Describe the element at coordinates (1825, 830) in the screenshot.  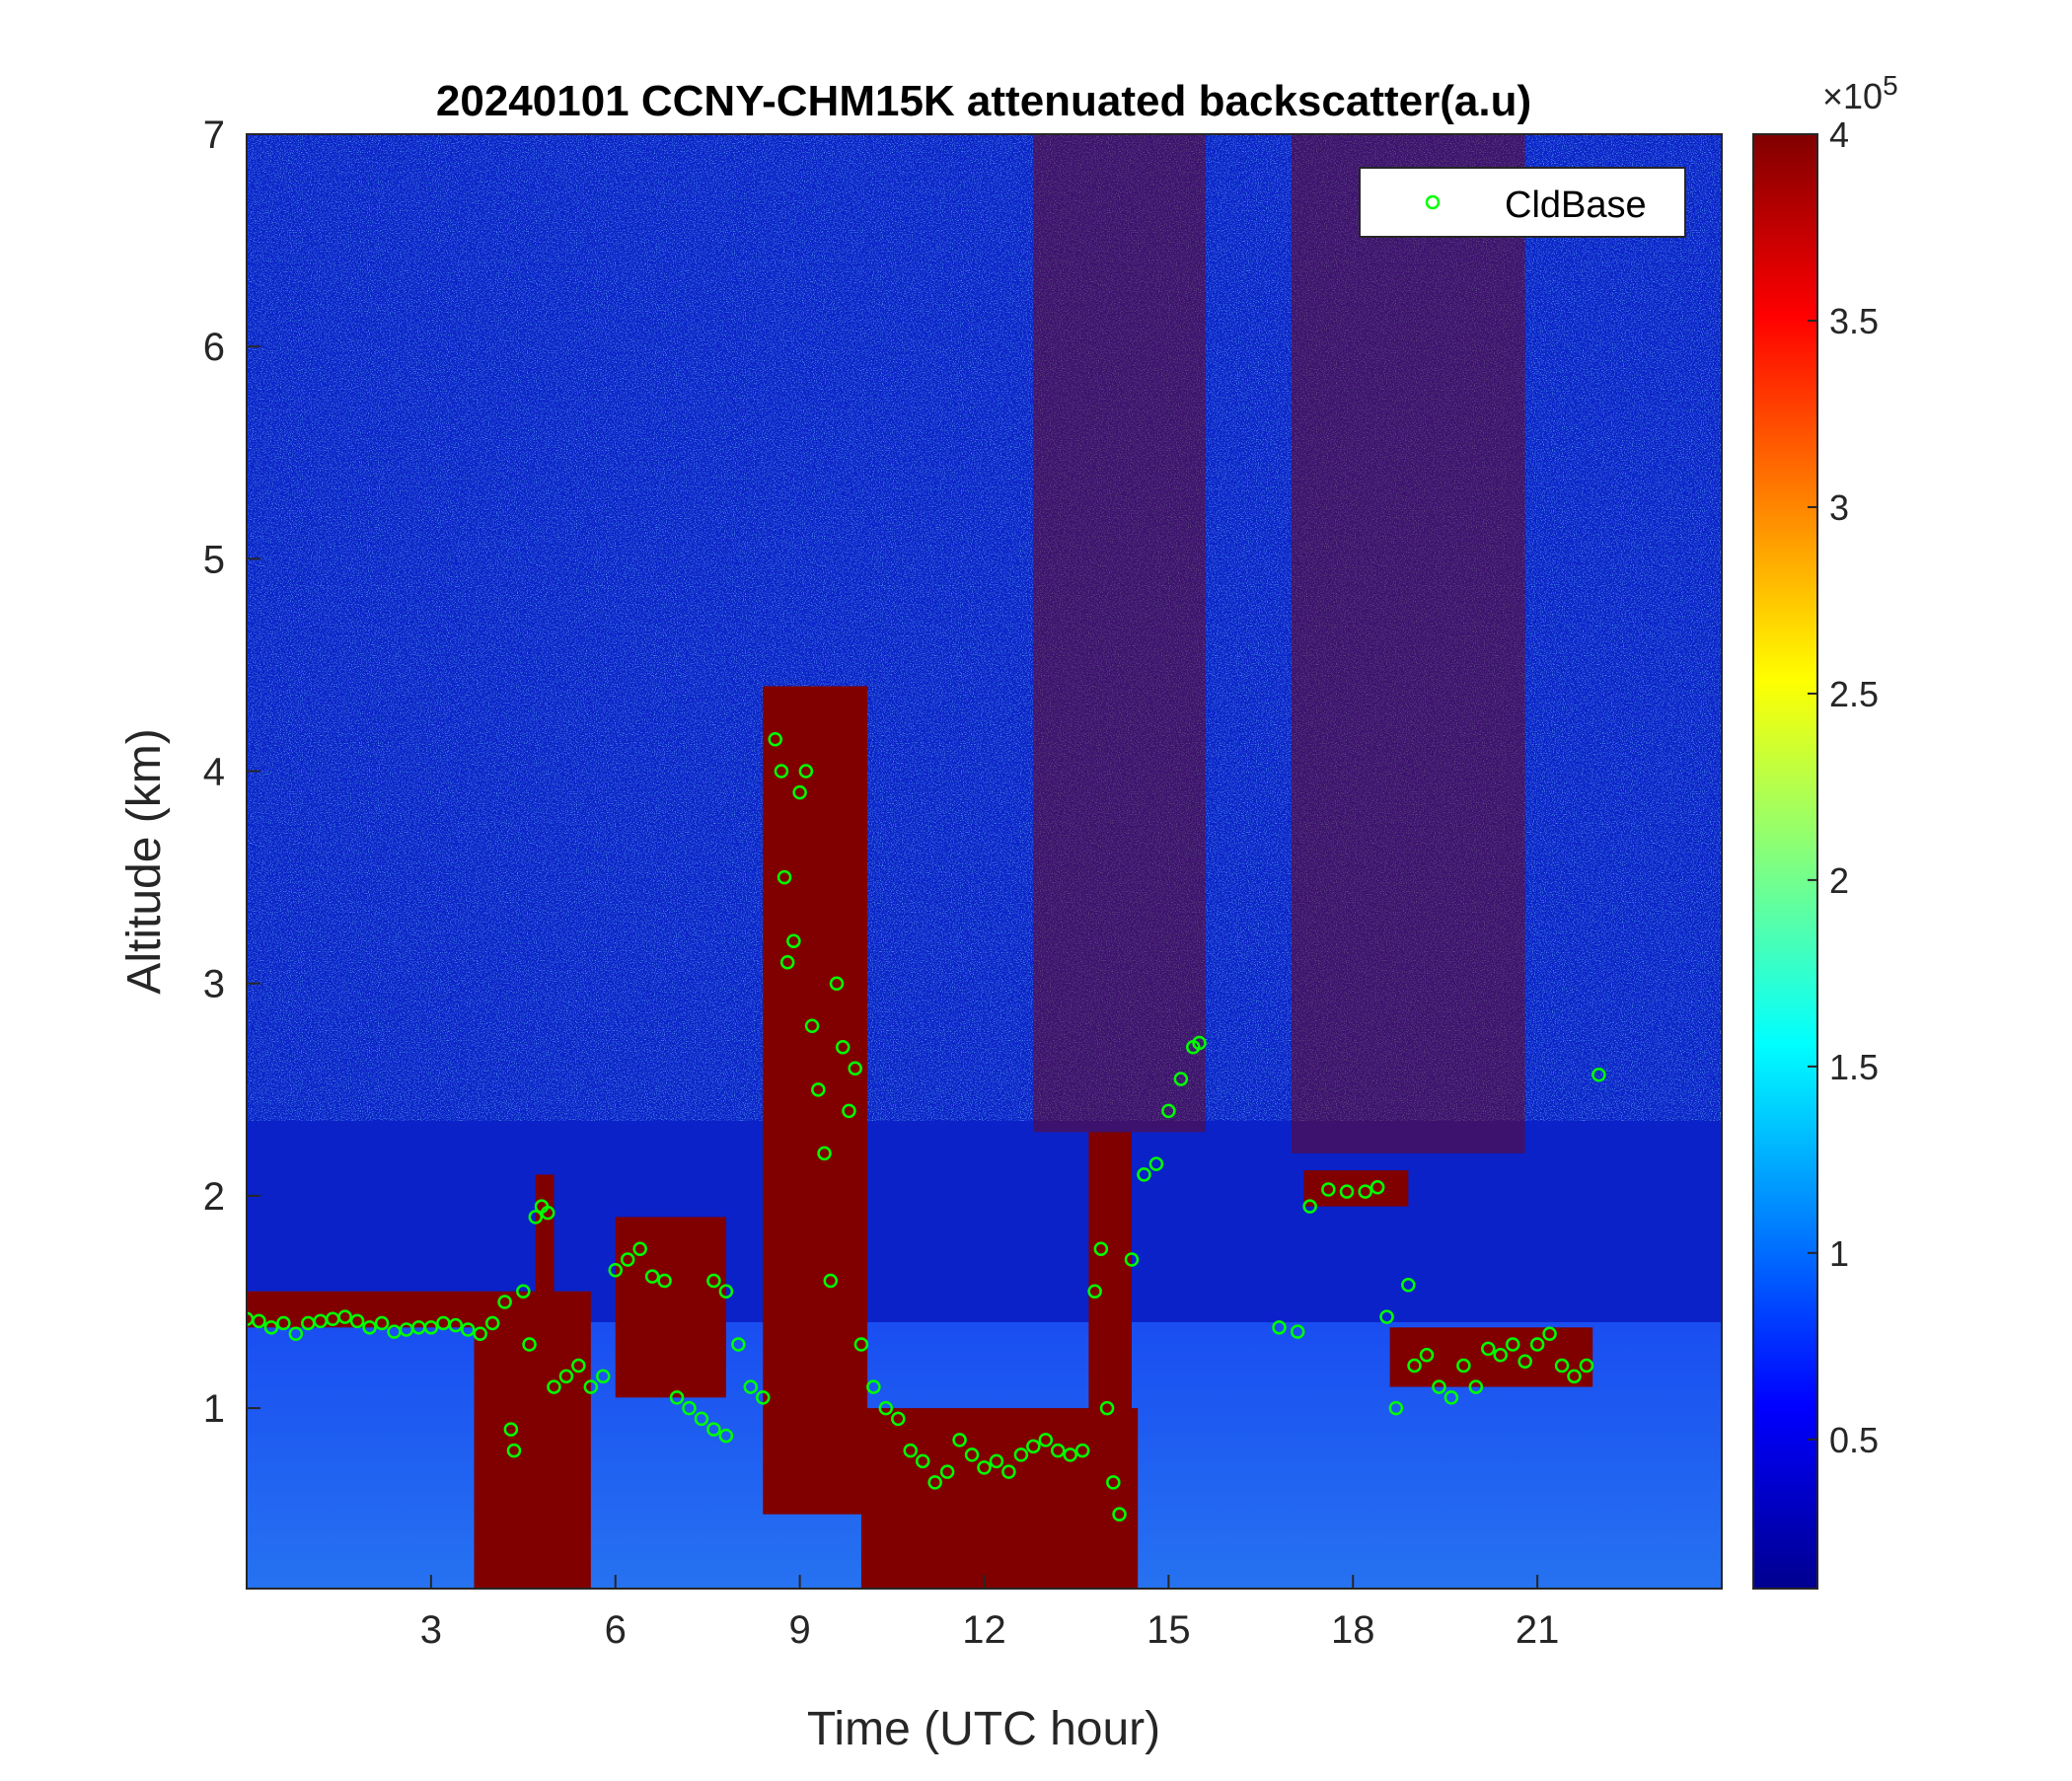
I see `colorbar: 0.5 1 1.5 2 2.5 3 3.5 4 ×105` at that location.